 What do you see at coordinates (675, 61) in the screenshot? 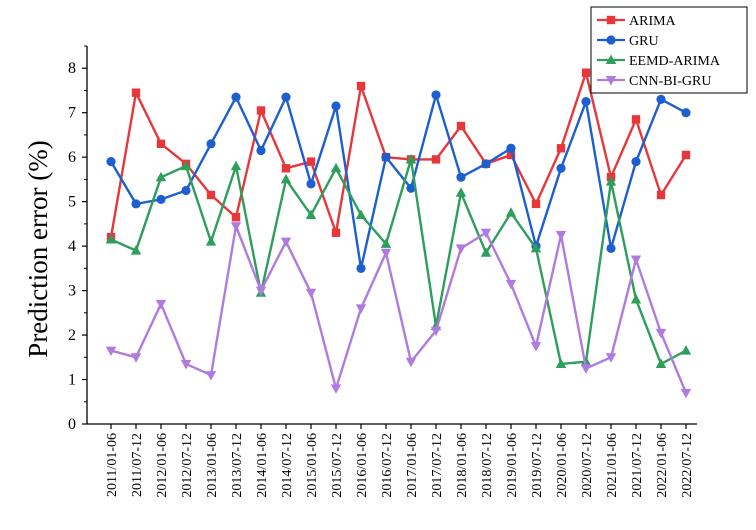
I see `legend-label: EEMD-ARIMA` at bounding box center [675, 61].